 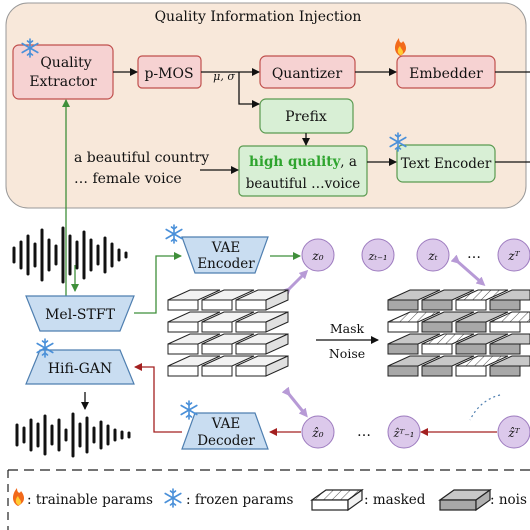 What do you see at coordinates (225, 424) in the screenshot?
I see `vae-decoder-label-1: VAE` at bounding box center [225, 424].